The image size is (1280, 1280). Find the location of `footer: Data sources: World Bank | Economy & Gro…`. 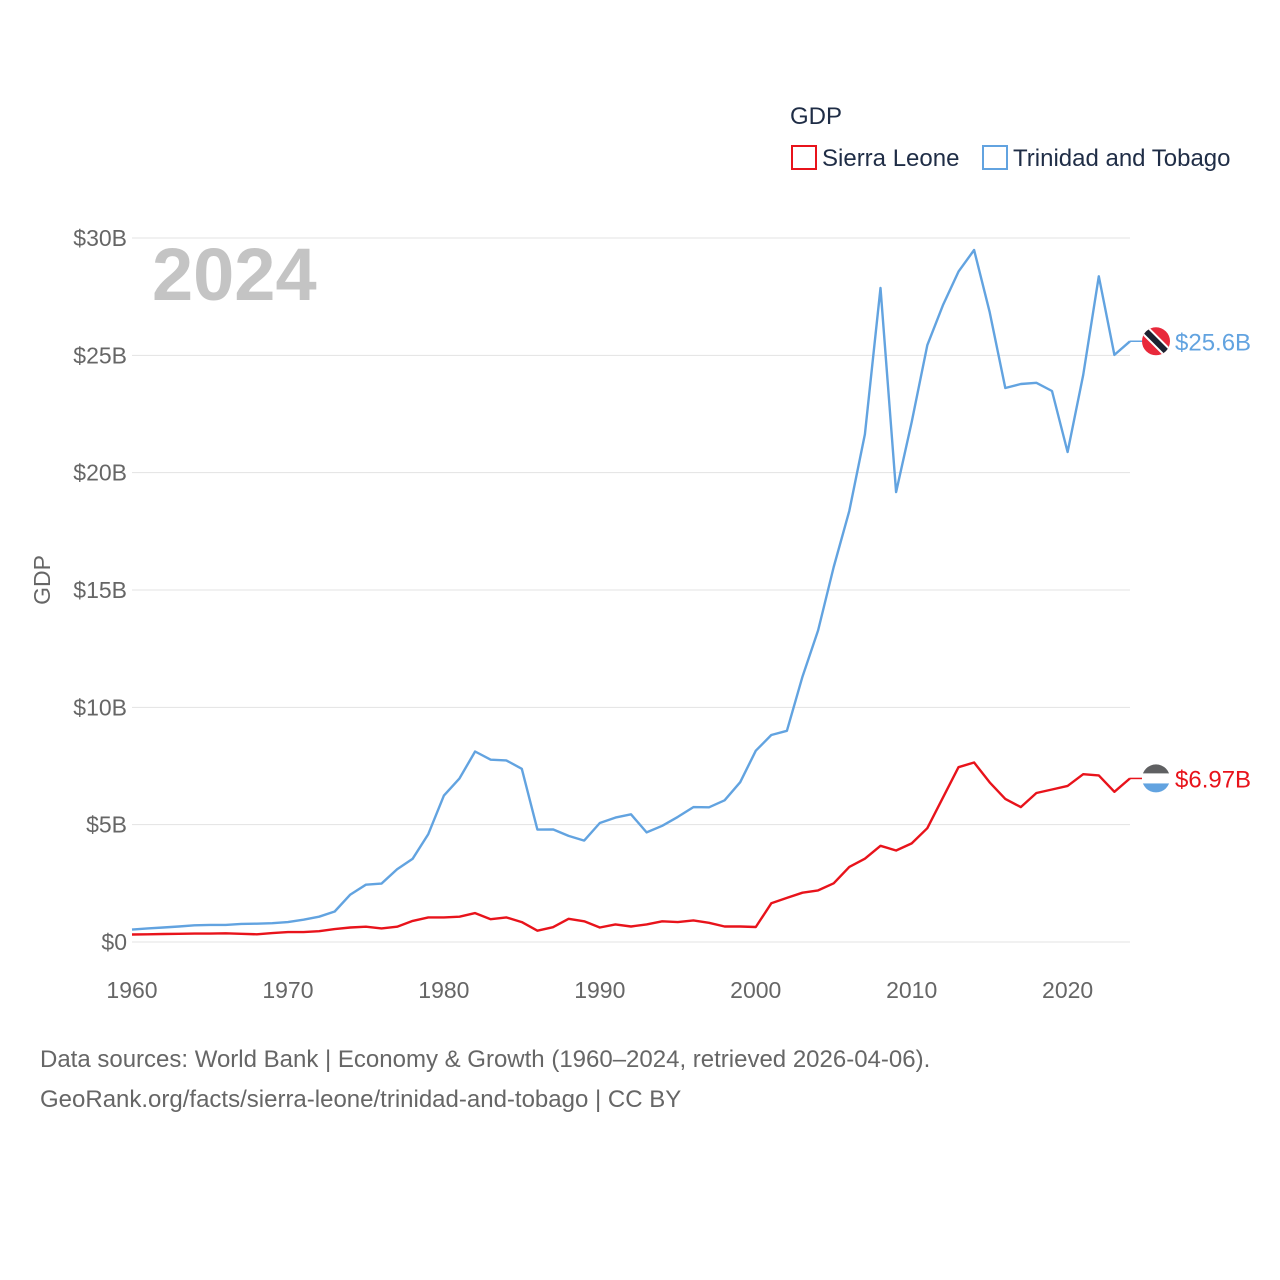

footer: Data sources: World Bank | Economy & Gro… is located at coordinates (485, 1080).